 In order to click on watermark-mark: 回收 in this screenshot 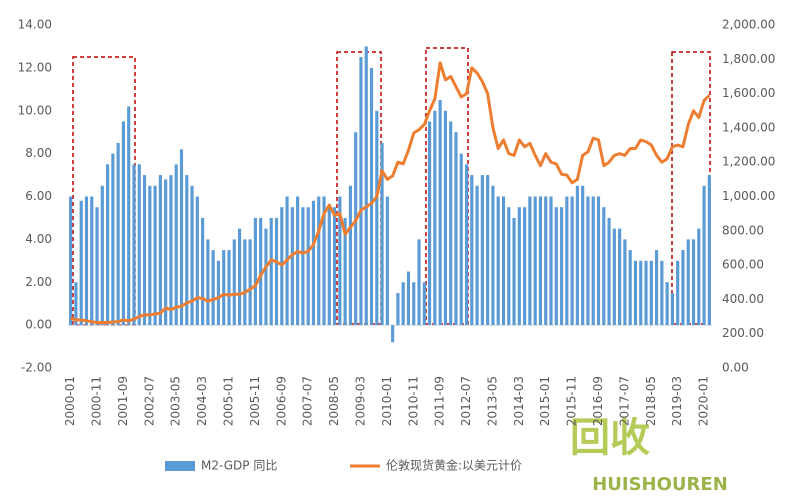, I will do `click(610, 438)`.